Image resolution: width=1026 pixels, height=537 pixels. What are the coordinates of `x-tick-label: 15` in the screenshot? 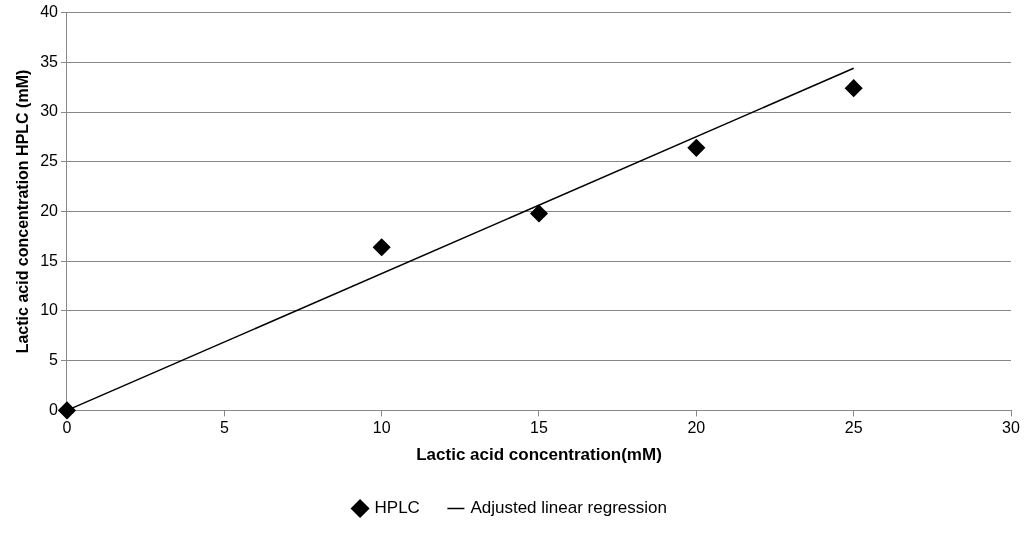 It's located at (539, 428).